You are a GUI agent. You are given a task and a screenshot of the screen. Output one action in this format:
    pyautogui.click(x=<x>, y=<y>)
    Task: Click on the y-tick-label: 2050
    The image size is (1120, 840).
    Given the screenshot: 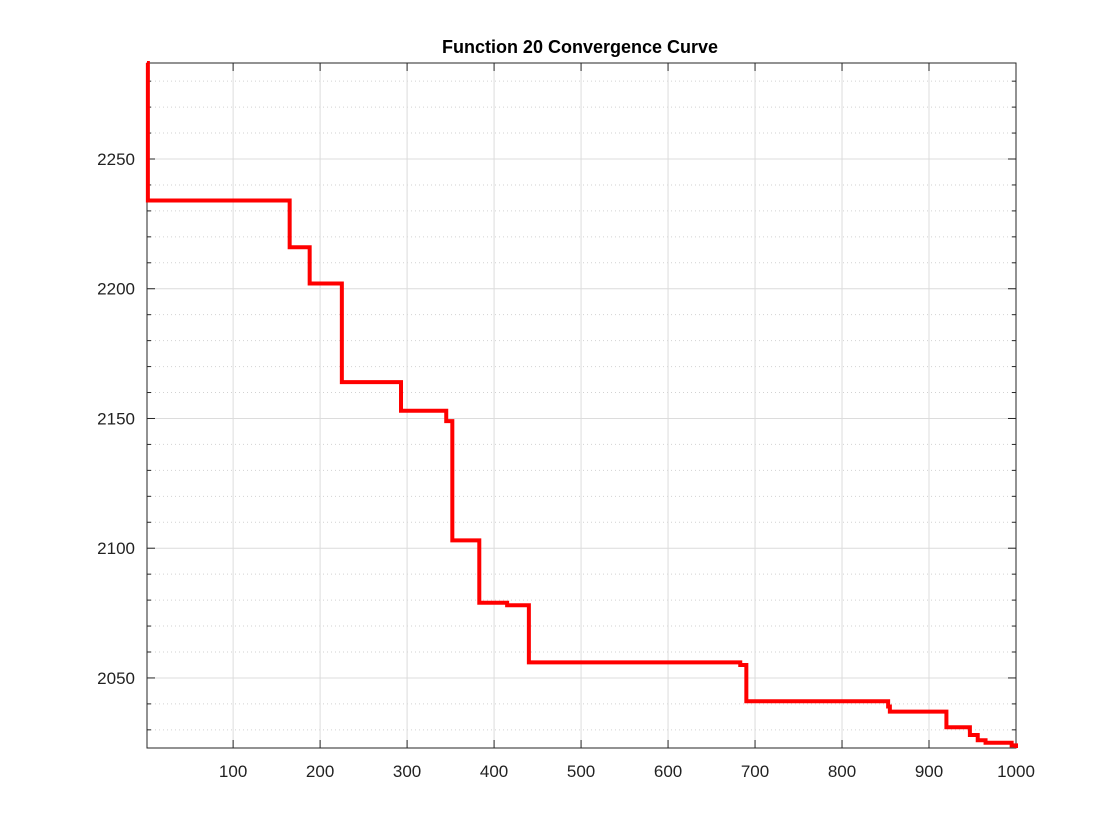 What is the action you would take?
    pyautogui.click(x=116, y=678)
    